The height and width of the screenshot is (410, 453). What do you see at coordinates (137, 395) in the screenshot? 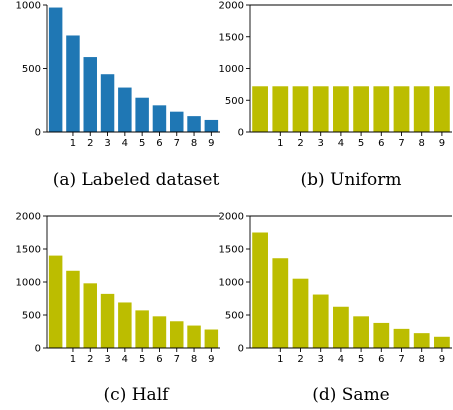
I see `panel-caption: (c) Half` at bounding box center [137, 395].